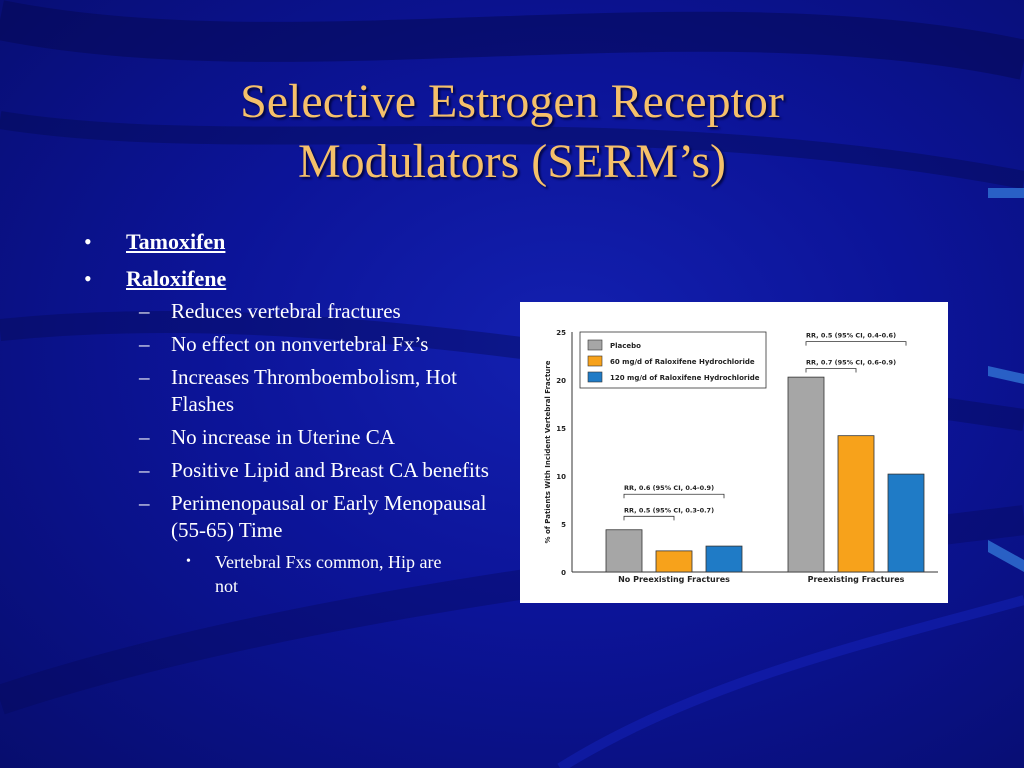 This screenshot has height=768, width=1024. Describe the element at coordinates (561, 381) in the screenshot. I see `y-tick-label: 20` at that location.